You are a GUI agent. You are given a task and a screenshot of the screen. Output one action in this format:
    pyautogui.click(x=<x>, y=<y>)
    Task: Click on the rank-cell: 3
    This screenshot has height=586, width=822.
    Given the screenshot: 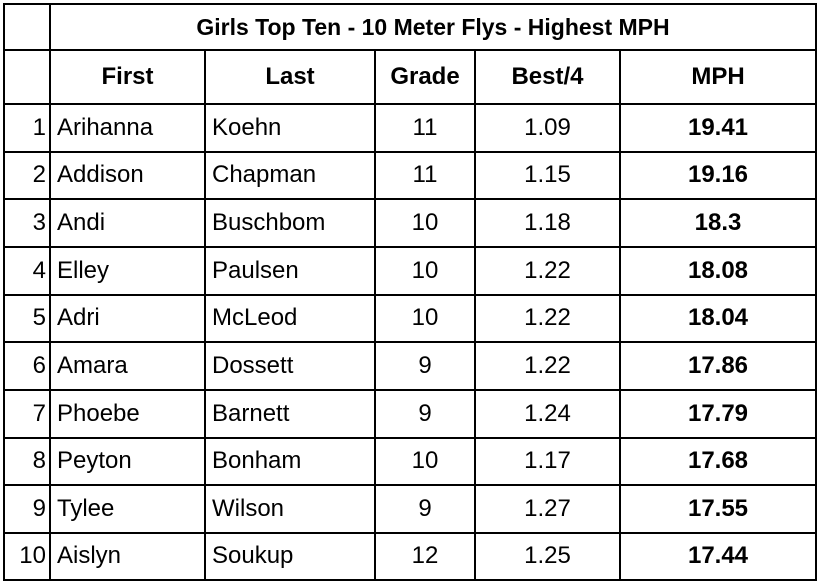 What is the action you would take?
    pyautogui.click(x=28, y=223)
    